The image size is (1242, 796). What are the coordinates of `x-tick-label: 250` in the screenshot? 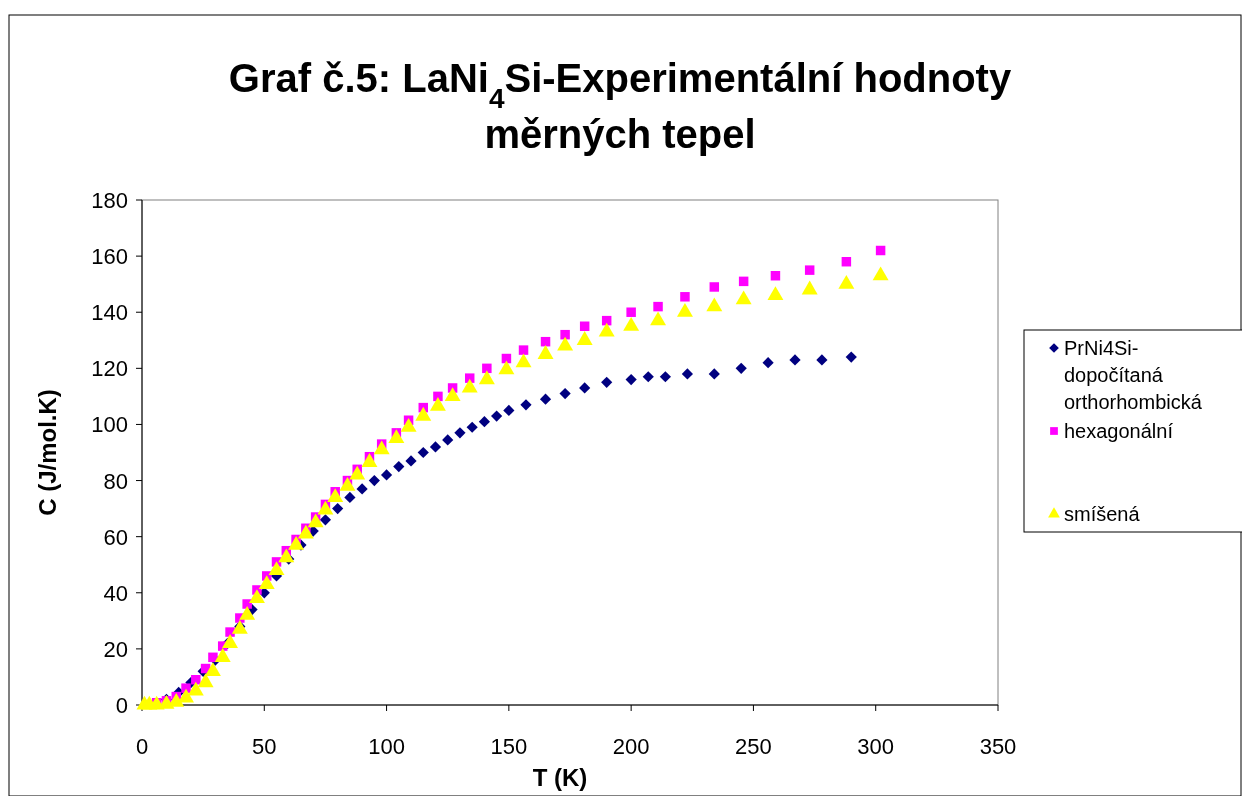 It's located at (753, 746).